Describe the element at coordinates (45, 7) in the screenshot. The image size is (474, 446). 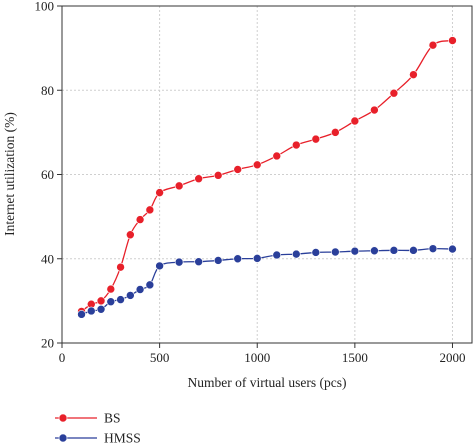
I see `y-tick-label: 100` at that location.